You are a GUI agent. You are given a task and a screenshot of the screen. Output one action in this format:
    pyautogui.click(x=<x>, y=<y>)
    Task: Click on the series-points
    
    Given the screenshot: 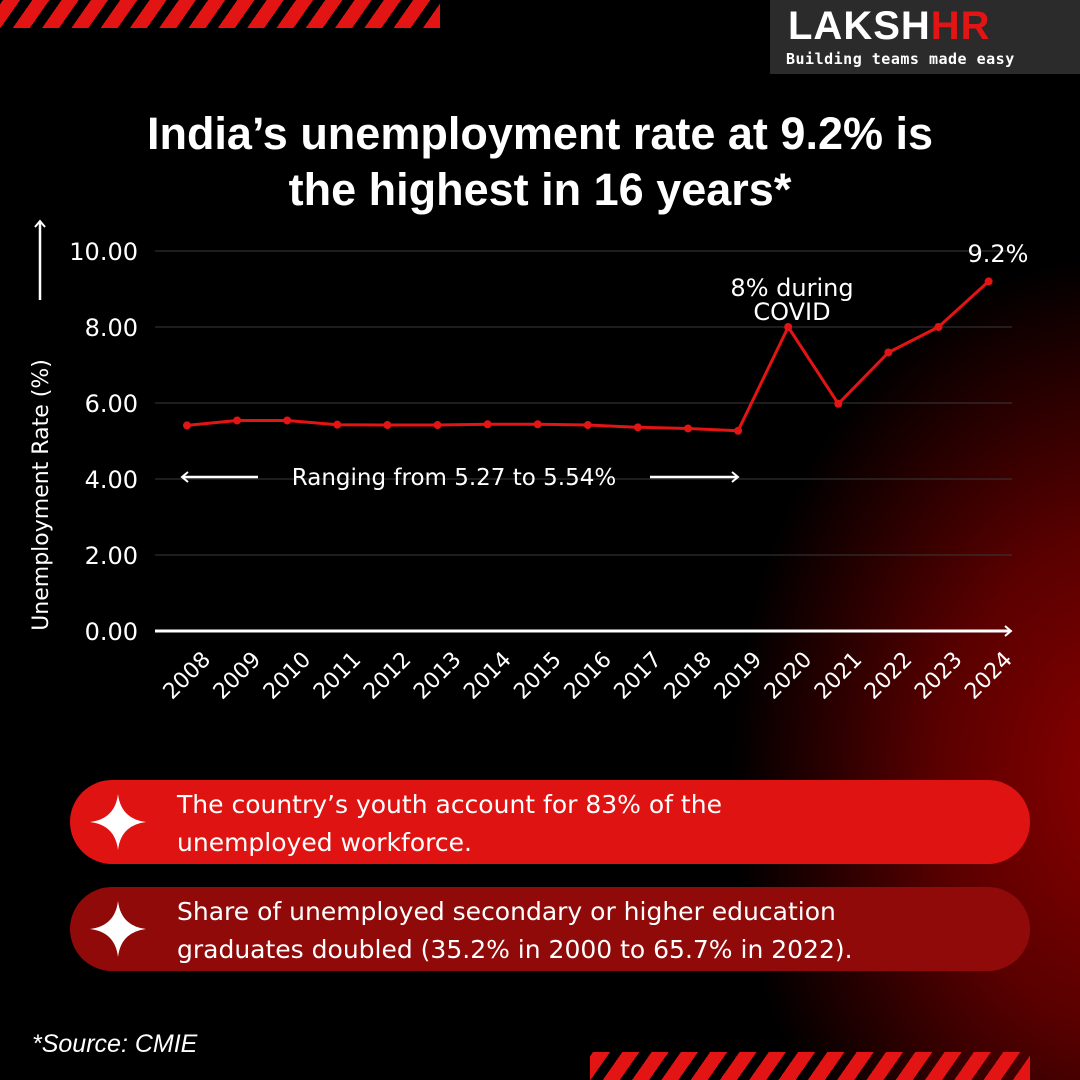 What is the action you would take?
    pyautogui.click(x=588, y=356)
    